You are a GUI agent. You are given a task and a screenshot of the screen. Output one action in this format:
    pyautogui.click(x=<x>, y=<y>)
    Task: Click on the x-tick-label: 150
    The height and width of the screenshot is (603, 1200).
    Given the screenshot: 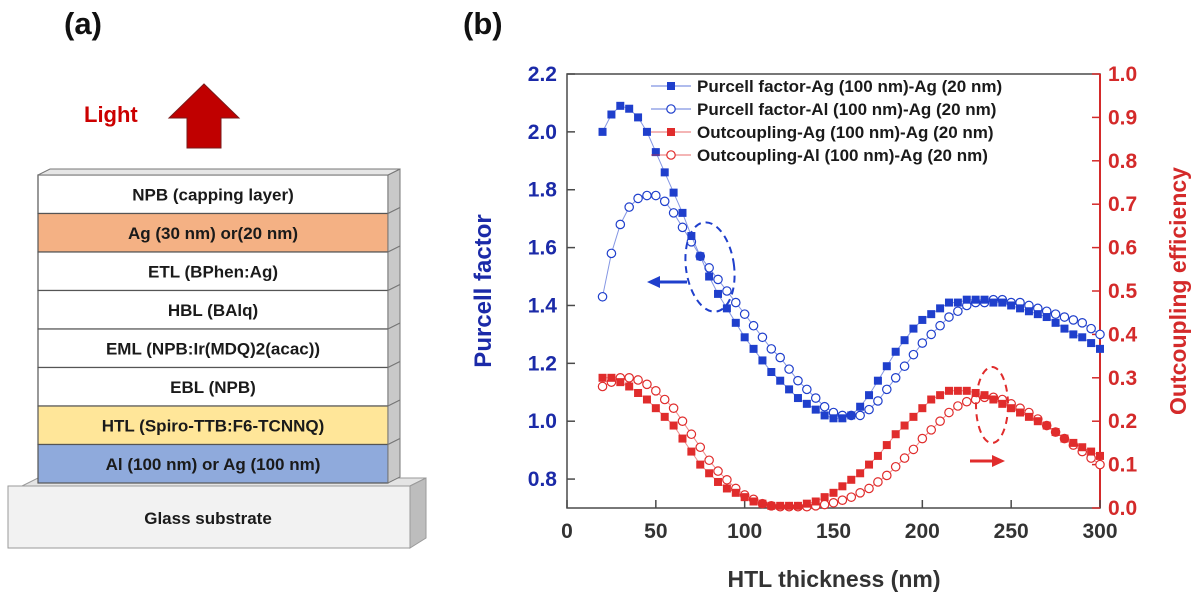 What is the action you would take?
    pyautogui.click(x=833, y=531)
    